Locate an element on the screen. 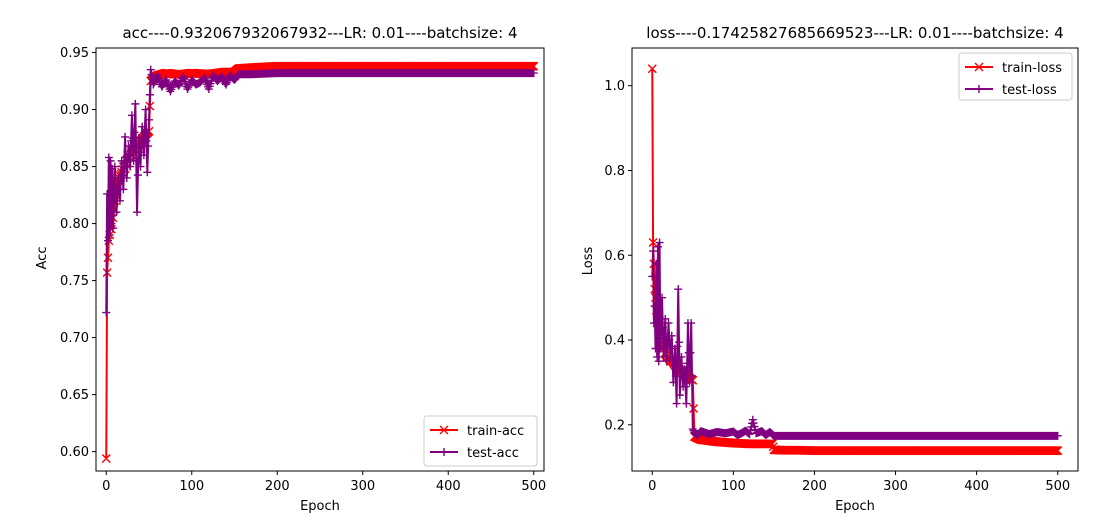 This screenshot has width=1102, height=527. acc-y-tick-label: 0.65 is located at coordinates (74, 395).